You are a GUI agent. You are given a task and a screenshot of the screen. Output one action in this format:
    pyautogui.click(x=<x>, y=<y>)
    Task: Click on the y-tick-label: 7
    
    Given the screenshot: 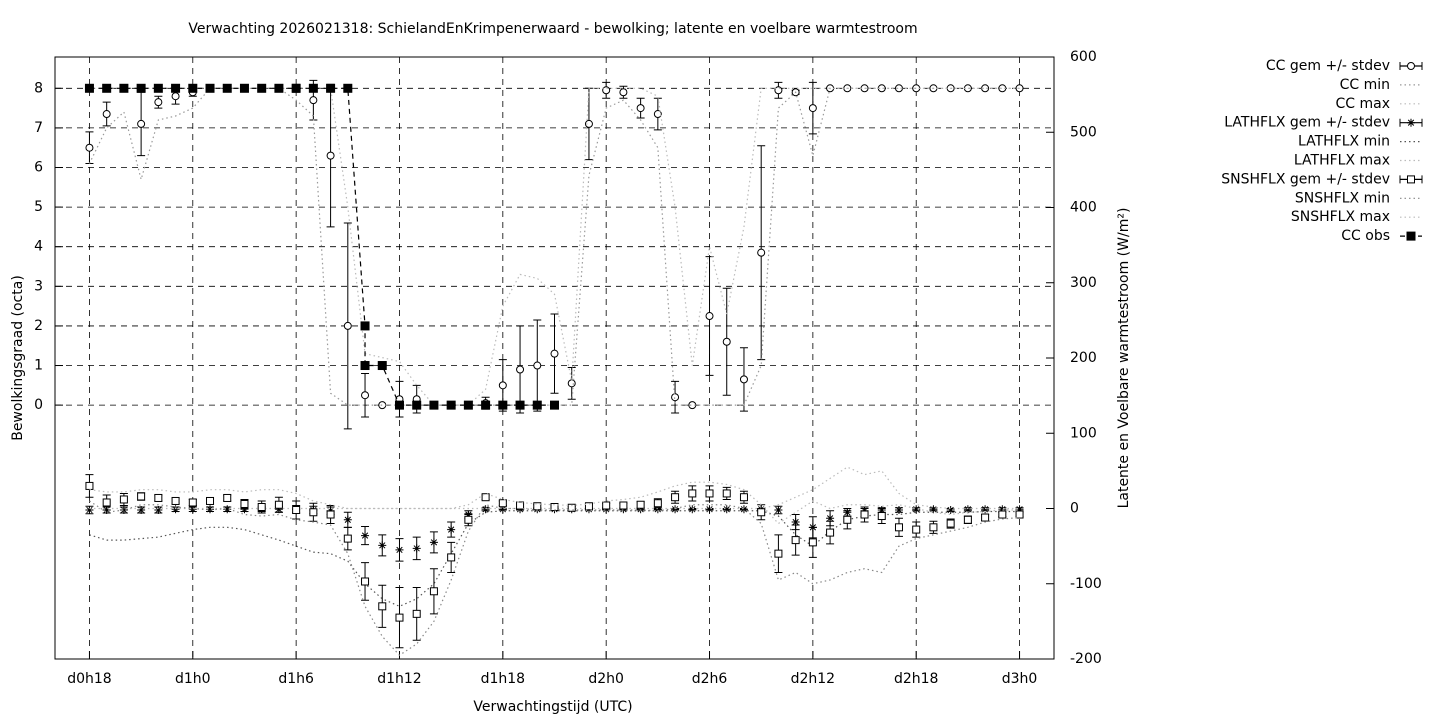 What is the action you would take?
    pyautogui.click(x=38, y=128)
    